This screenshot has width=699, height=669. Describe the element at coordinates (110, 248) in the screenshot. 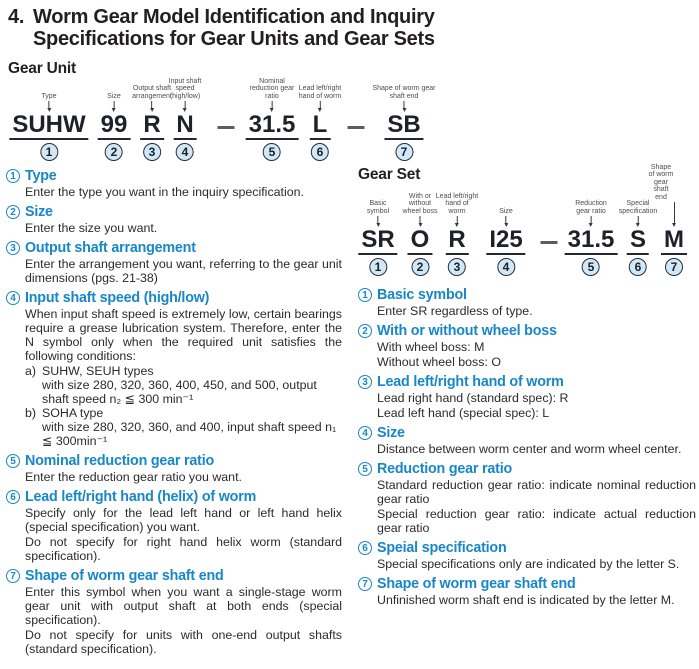

I see `item-title: Output shaft arrangement` at that location.